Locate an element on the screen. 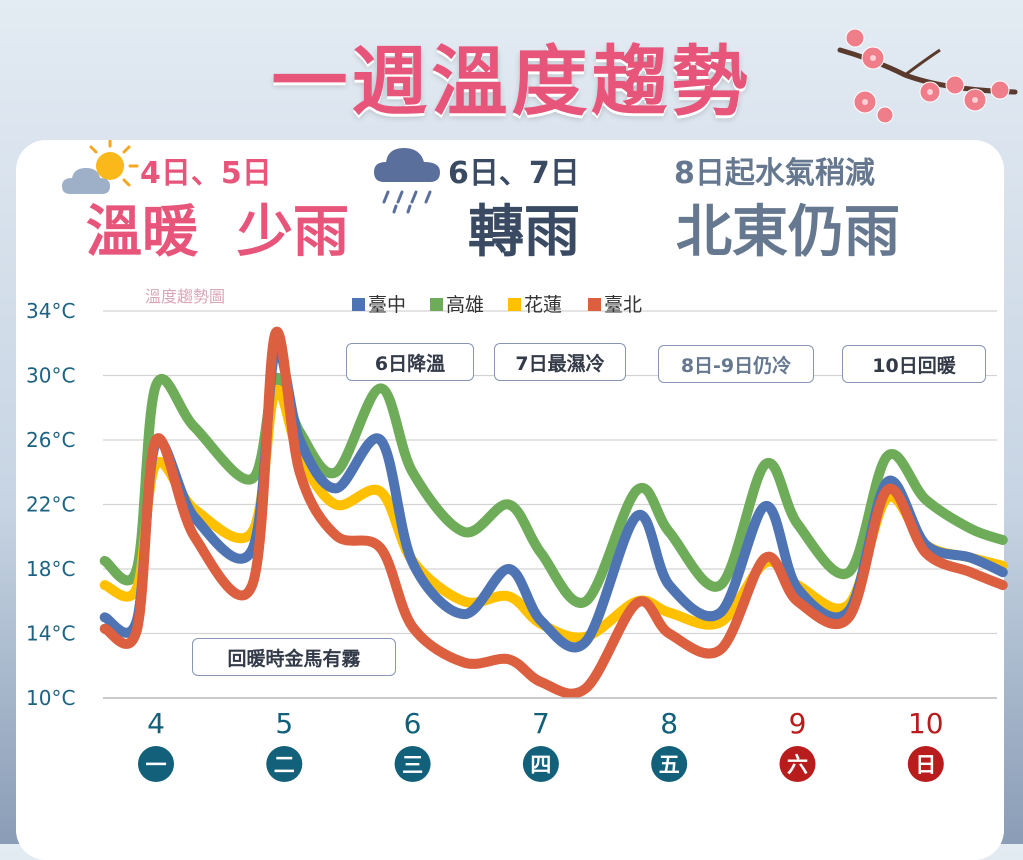  weekday-label: 一 is located at coordinates (156, 765).